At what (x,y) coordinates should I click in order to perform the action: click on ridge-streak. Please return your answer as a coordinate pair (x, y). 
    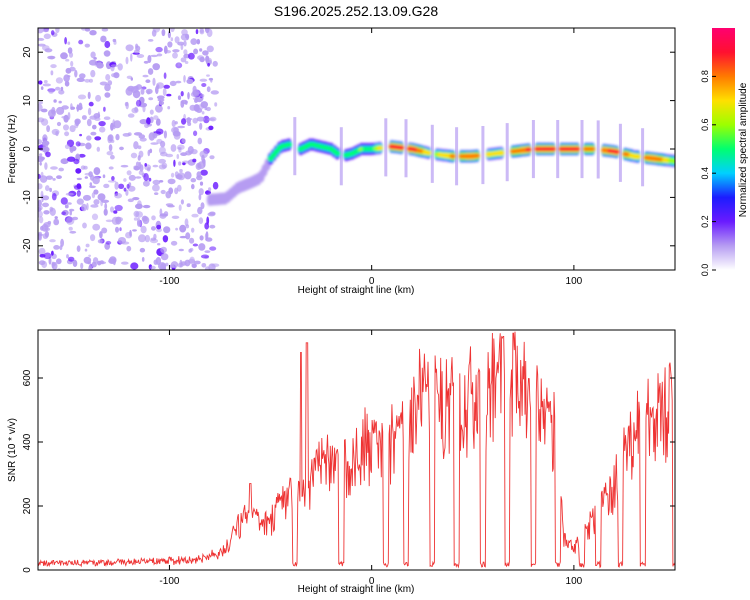
    Looking at the image, I should click on (598, 149).